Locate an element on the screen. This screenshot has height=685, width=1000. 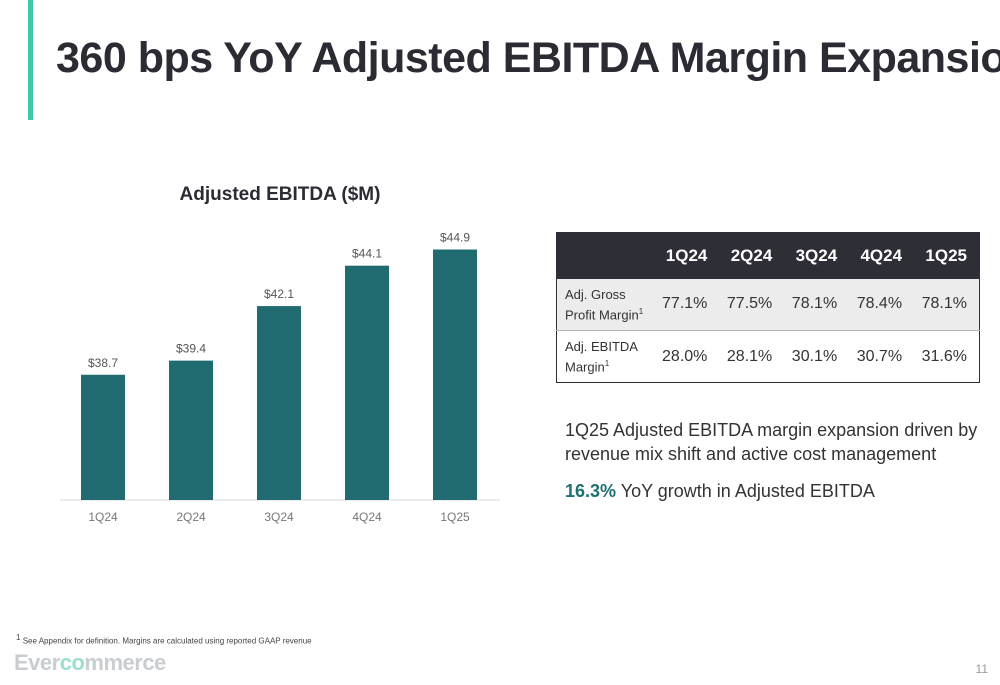
title-accent-bar is located at coordinates (30, 60).